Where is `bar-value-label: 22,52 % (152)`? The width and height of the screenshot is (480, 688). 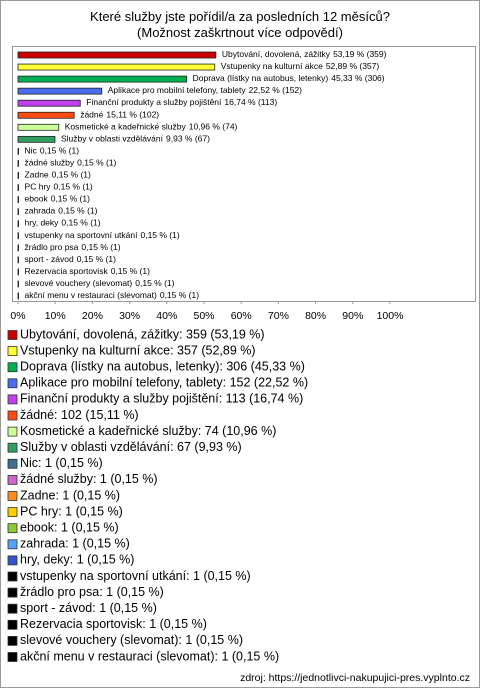
bar-value-label: 22,52 % (152) is located at coordinates (276, 90).